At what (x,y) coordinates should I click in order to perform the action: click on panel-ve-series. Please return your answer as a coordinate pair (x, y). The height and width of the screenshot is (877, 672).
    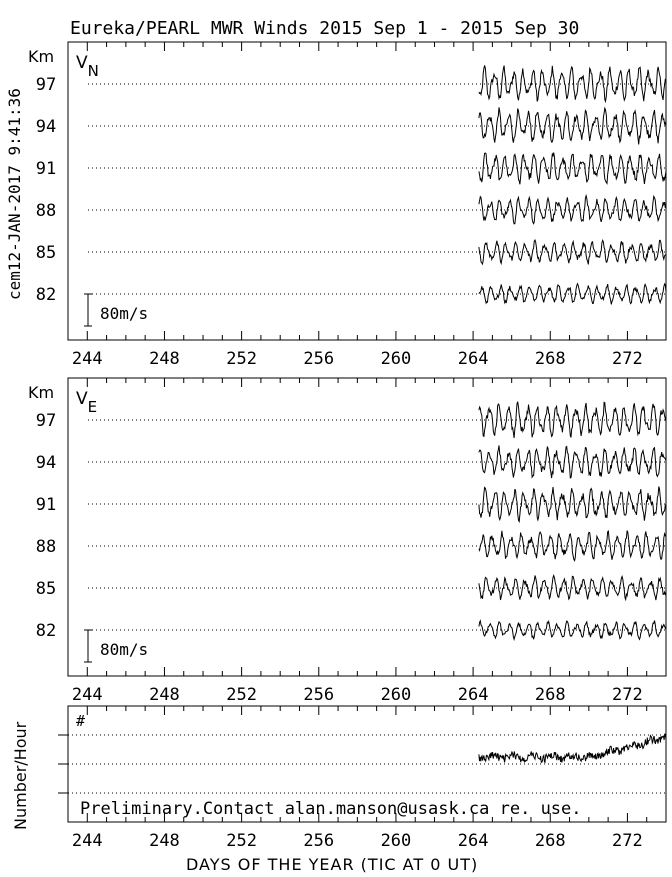
    Looking at the image, I should click on (572, 521).